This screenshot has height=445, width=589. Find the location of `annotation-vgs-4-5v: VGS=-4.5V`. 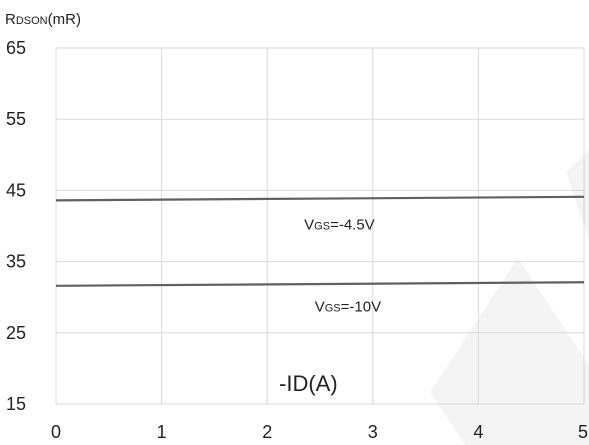

annotation-vgs-4-5v: VGS=-4.5V is located at coordinates (339, 225).